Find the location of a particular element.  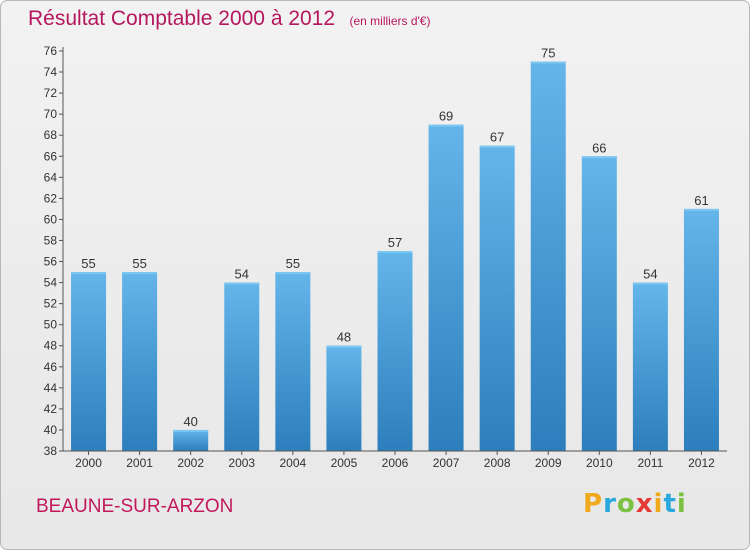

bar-group: 67 is located at coordinates (497, 290).